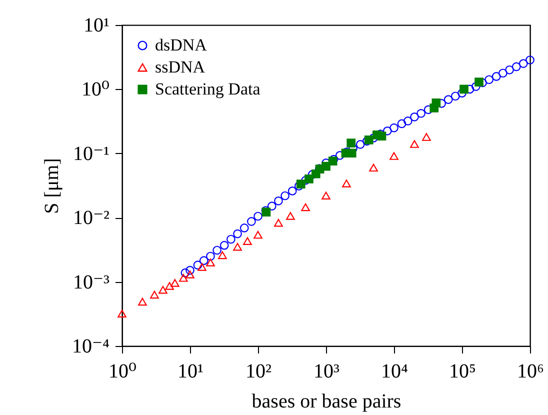 The width and height of the screenshot is (548, 415). What do you see at coordinates (394, 371) in the screenshot?
I see `x-tick-label: 10⁴` at bounding box center [394, 371].